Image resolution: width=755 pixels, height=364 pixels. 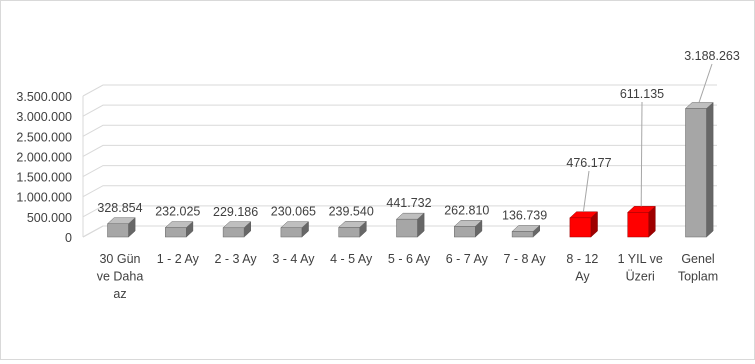 I want to click on x-tick-label: 8 - 12, so click(x=582, y=259).